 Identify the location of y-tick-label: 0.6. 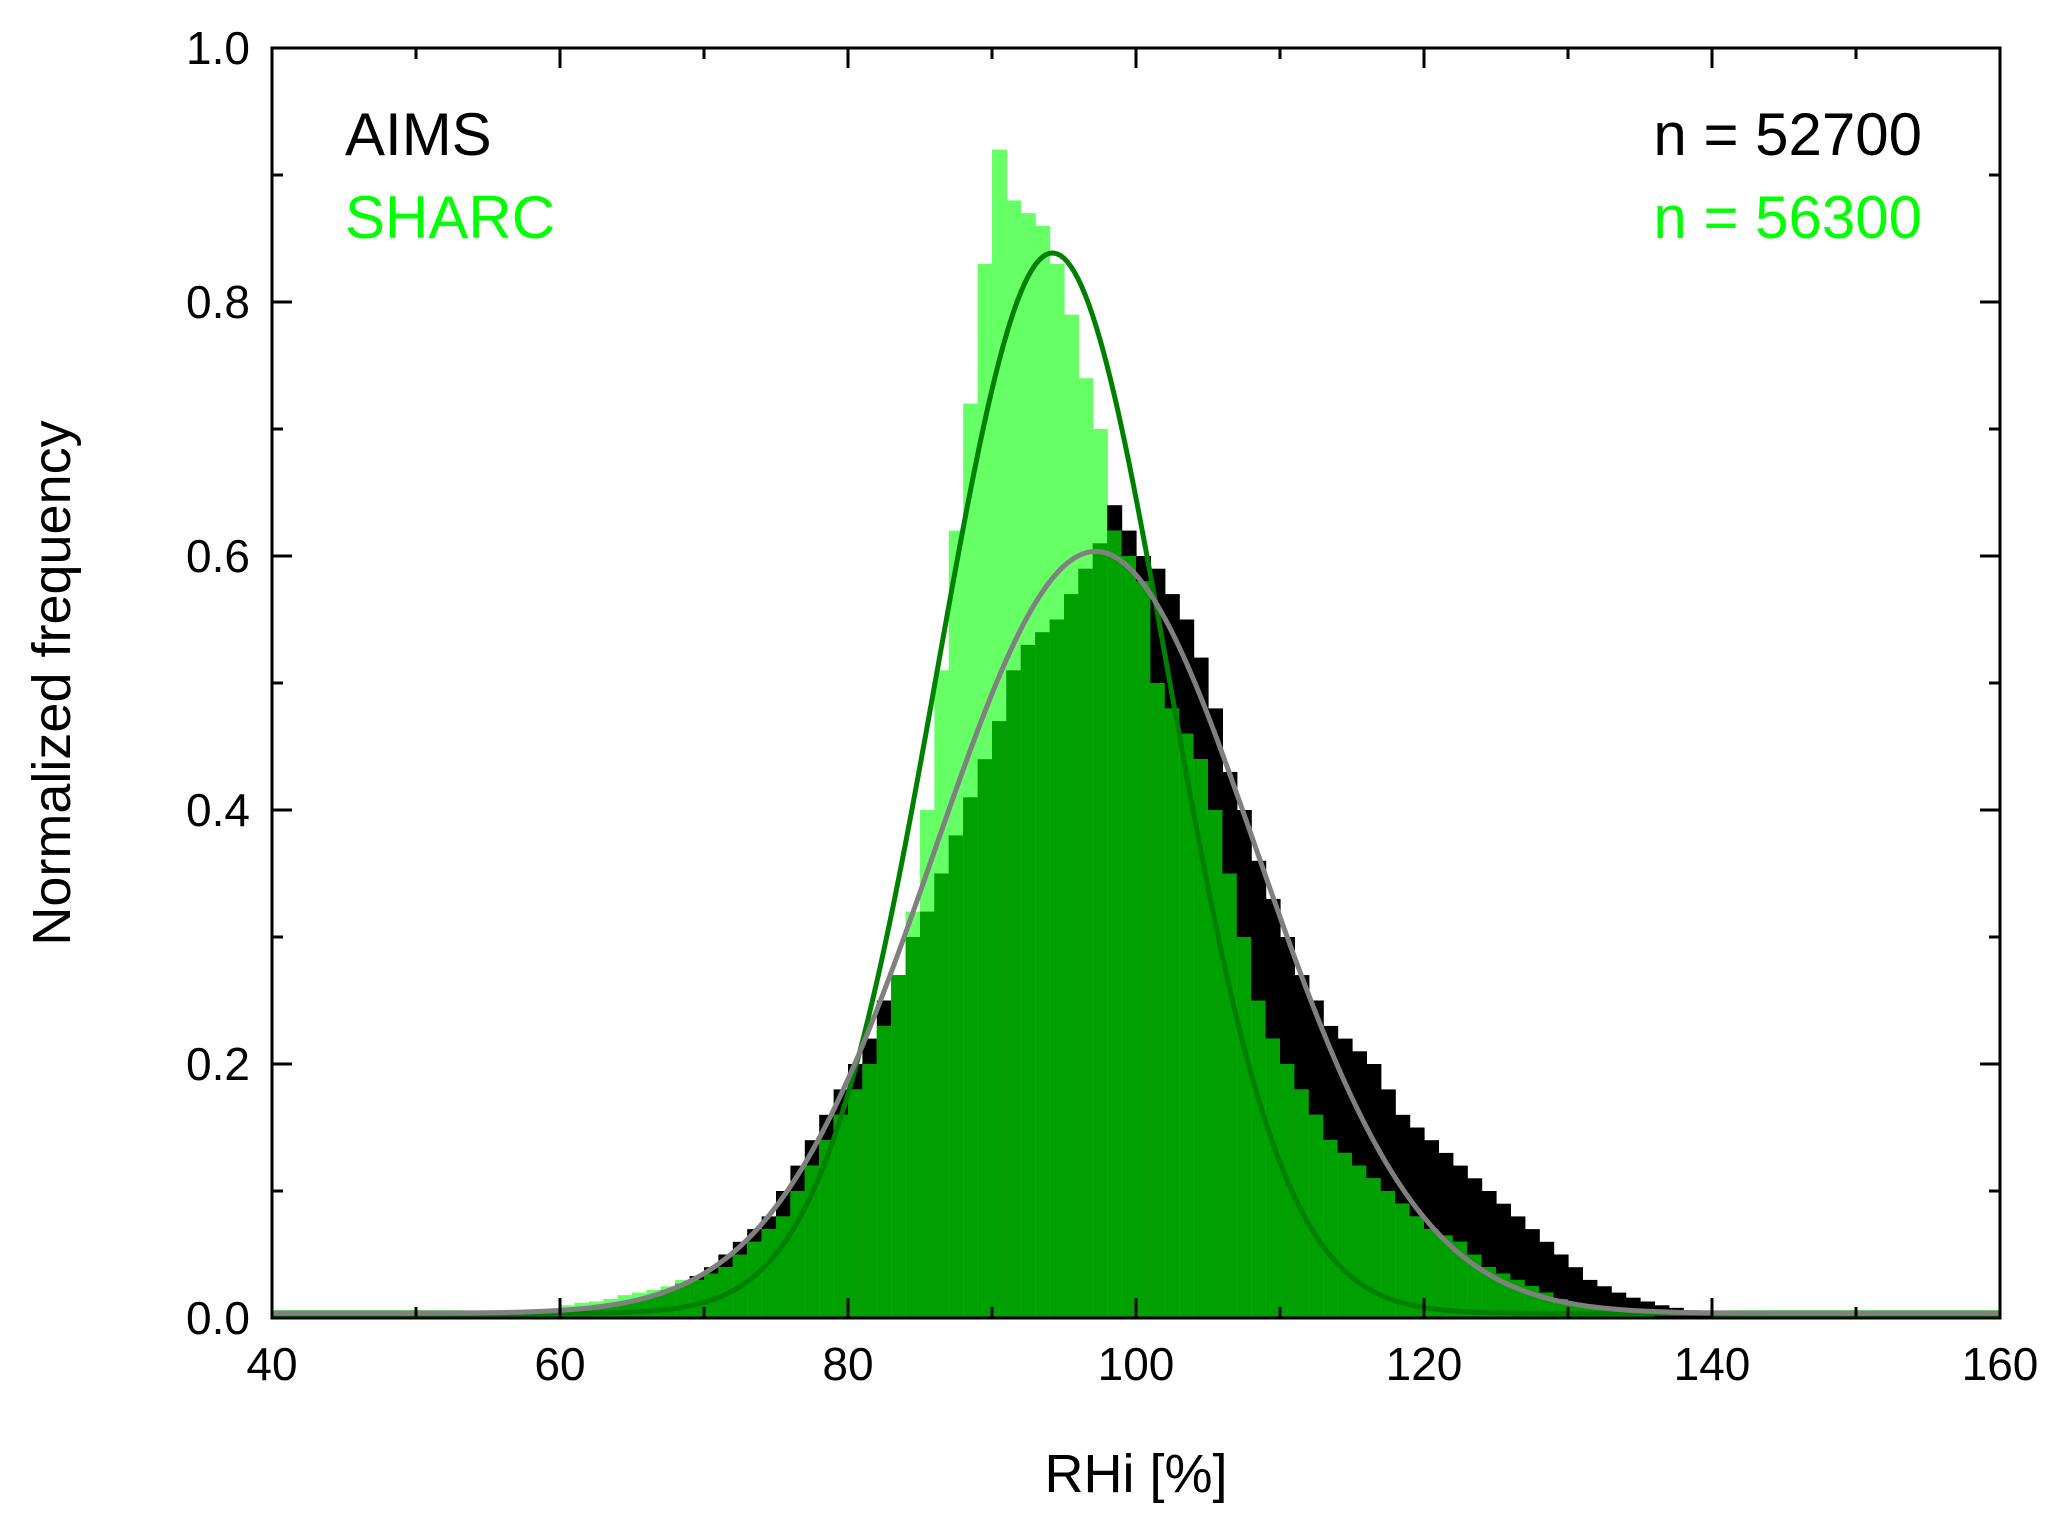
(218, 556).